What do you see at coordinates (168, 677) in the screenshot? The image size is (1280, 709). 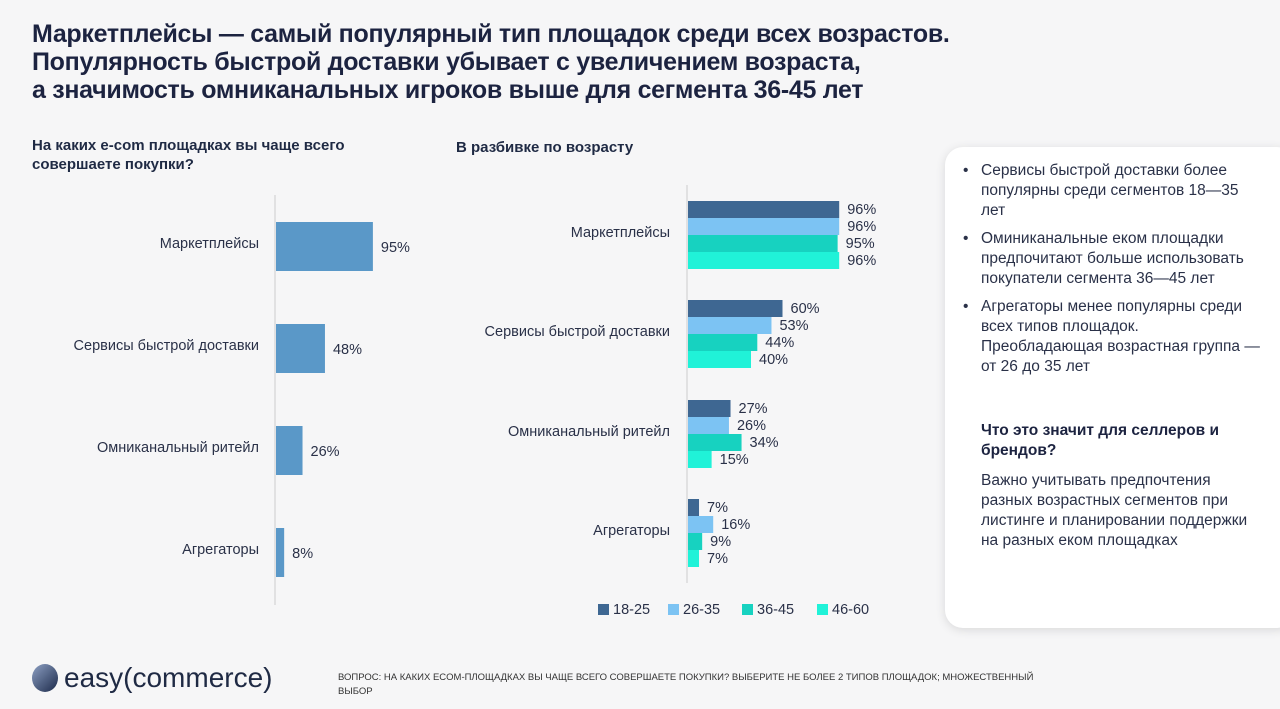 I see `logo-text: easy(commerce)` at bounding box center [168, 677].